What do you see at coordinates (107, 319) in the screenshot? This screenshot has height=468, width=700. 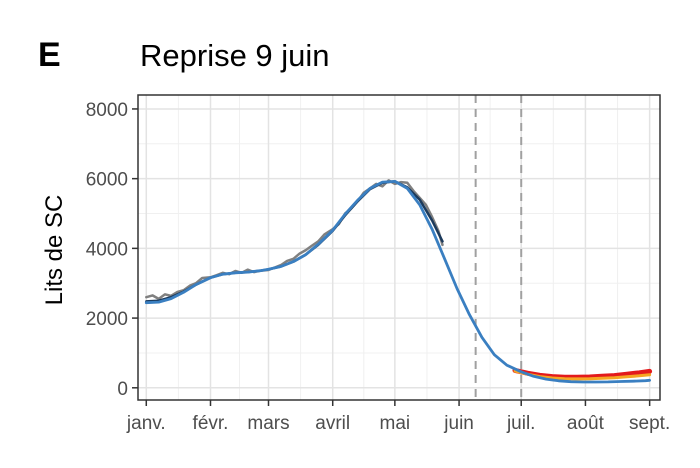 I see `y-tick-label: 2000` at bounding box center [107, 319].